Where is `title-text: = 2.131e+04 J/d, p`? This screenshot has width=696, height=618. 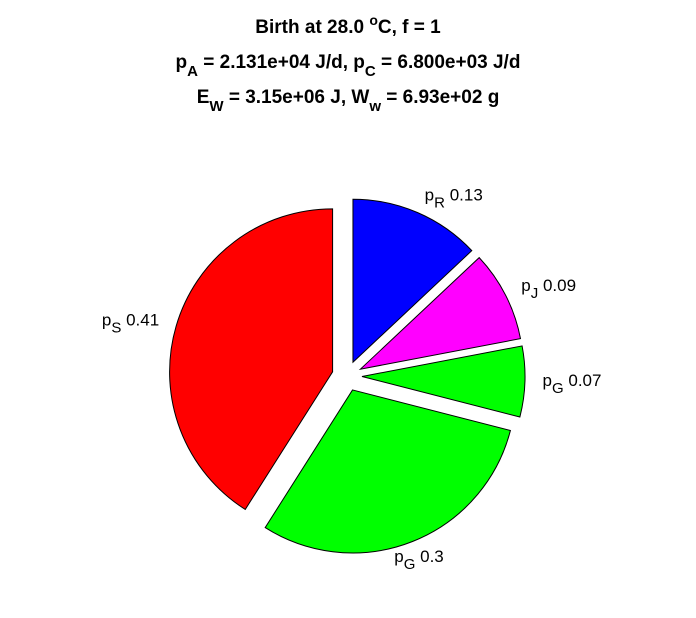
title-text: = 2.131e+04 J/d, p is located at coordinates (281, 62).